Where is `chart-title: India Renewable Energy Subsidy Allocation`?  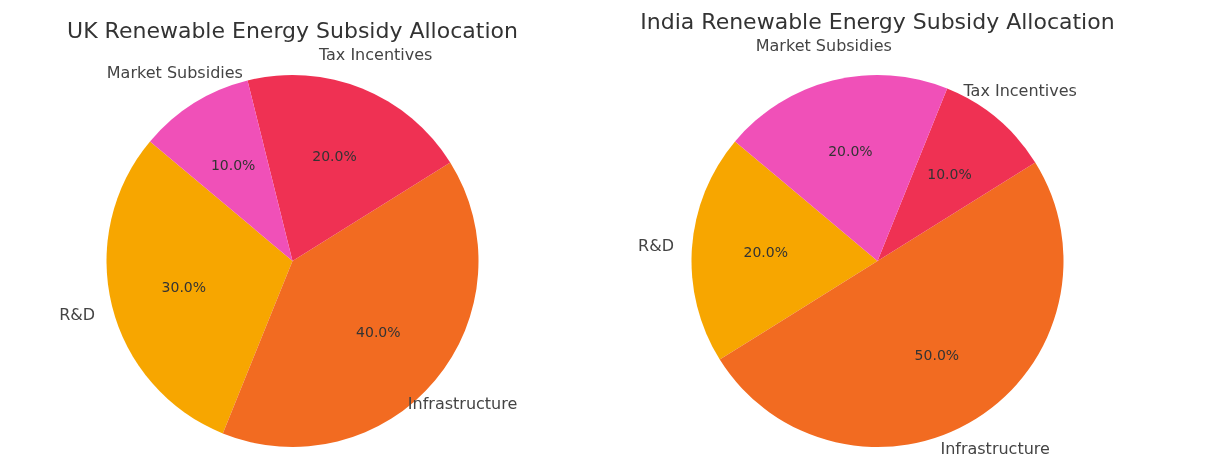
chart-title: India Renewable Energy Subsidy Allocation is located at coordinates (877, 21).